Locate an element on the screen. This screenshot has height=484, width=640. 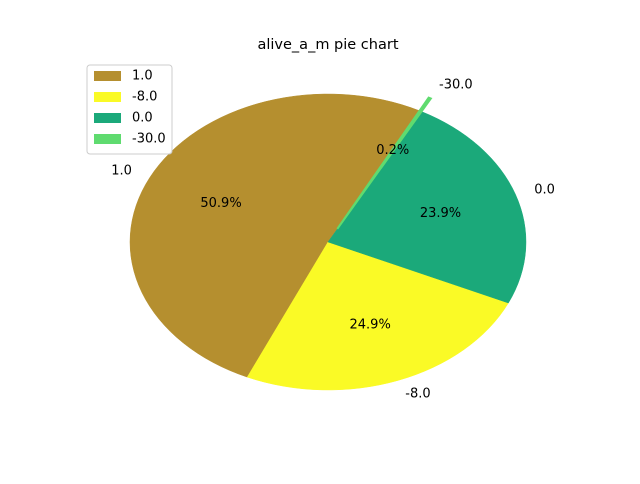
slice-percent-0-0: 23.9% is located at coordinates (440, 213).